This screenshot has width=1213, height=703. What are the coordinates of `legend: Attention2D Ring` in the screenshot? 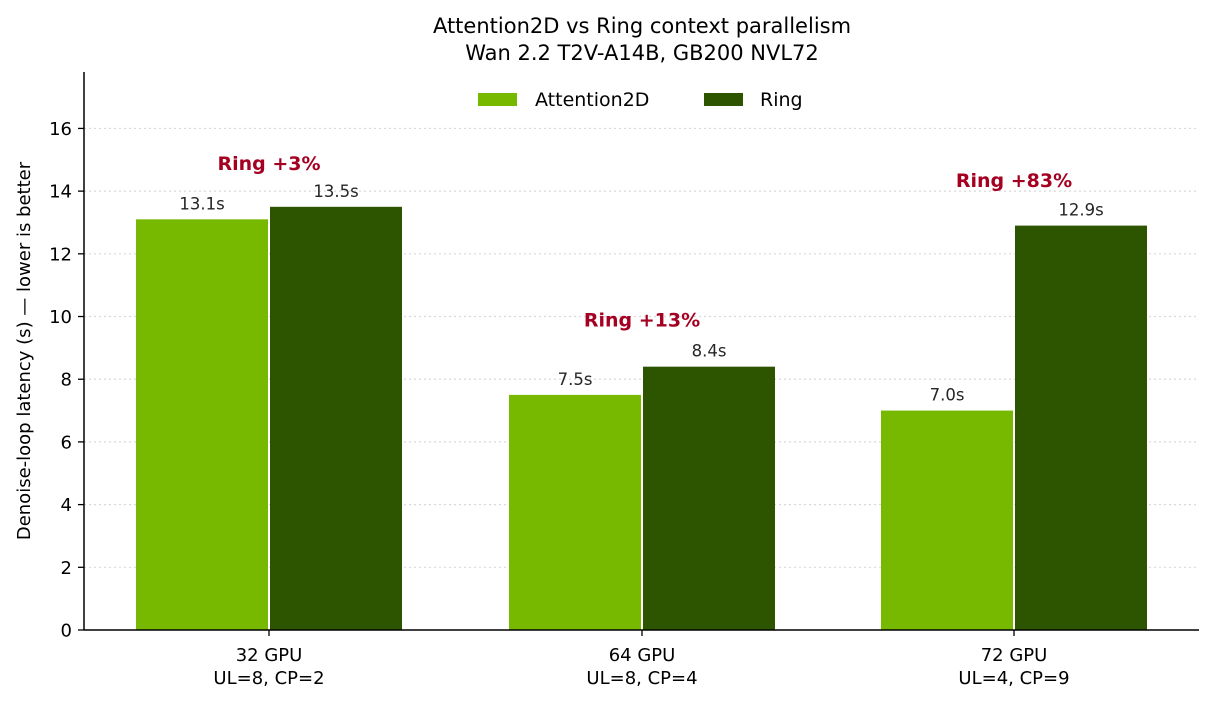 It's located at (640, 100).